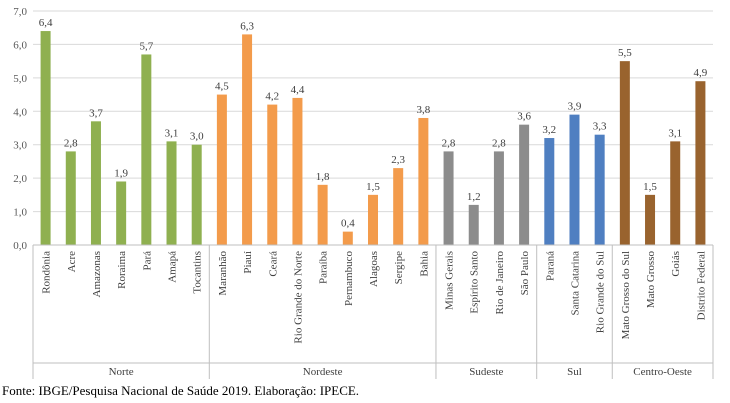 The width and height of the screenshot is (730, 403). I want to click on category-label: Distrito Federal, so click(701, 285).